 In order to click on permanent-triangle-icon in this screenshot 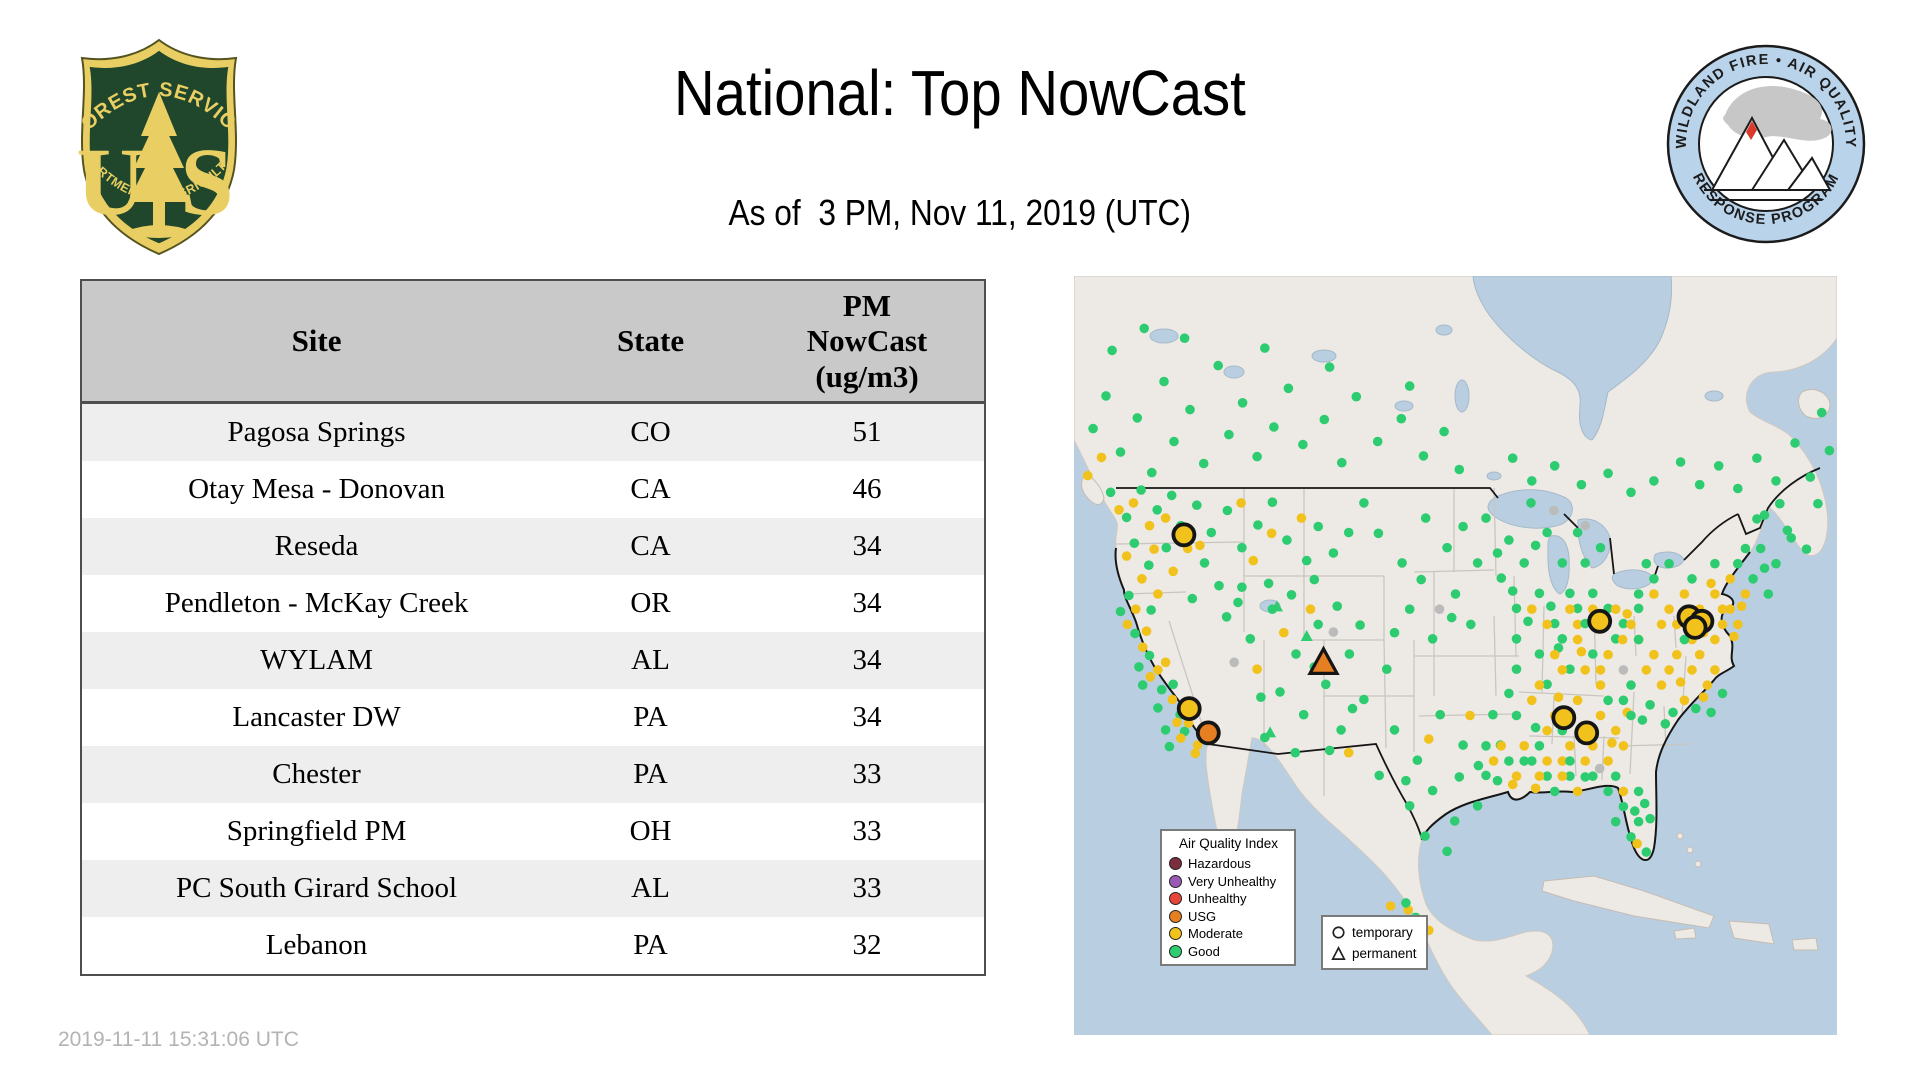, I will do `click(1338, 953)`.